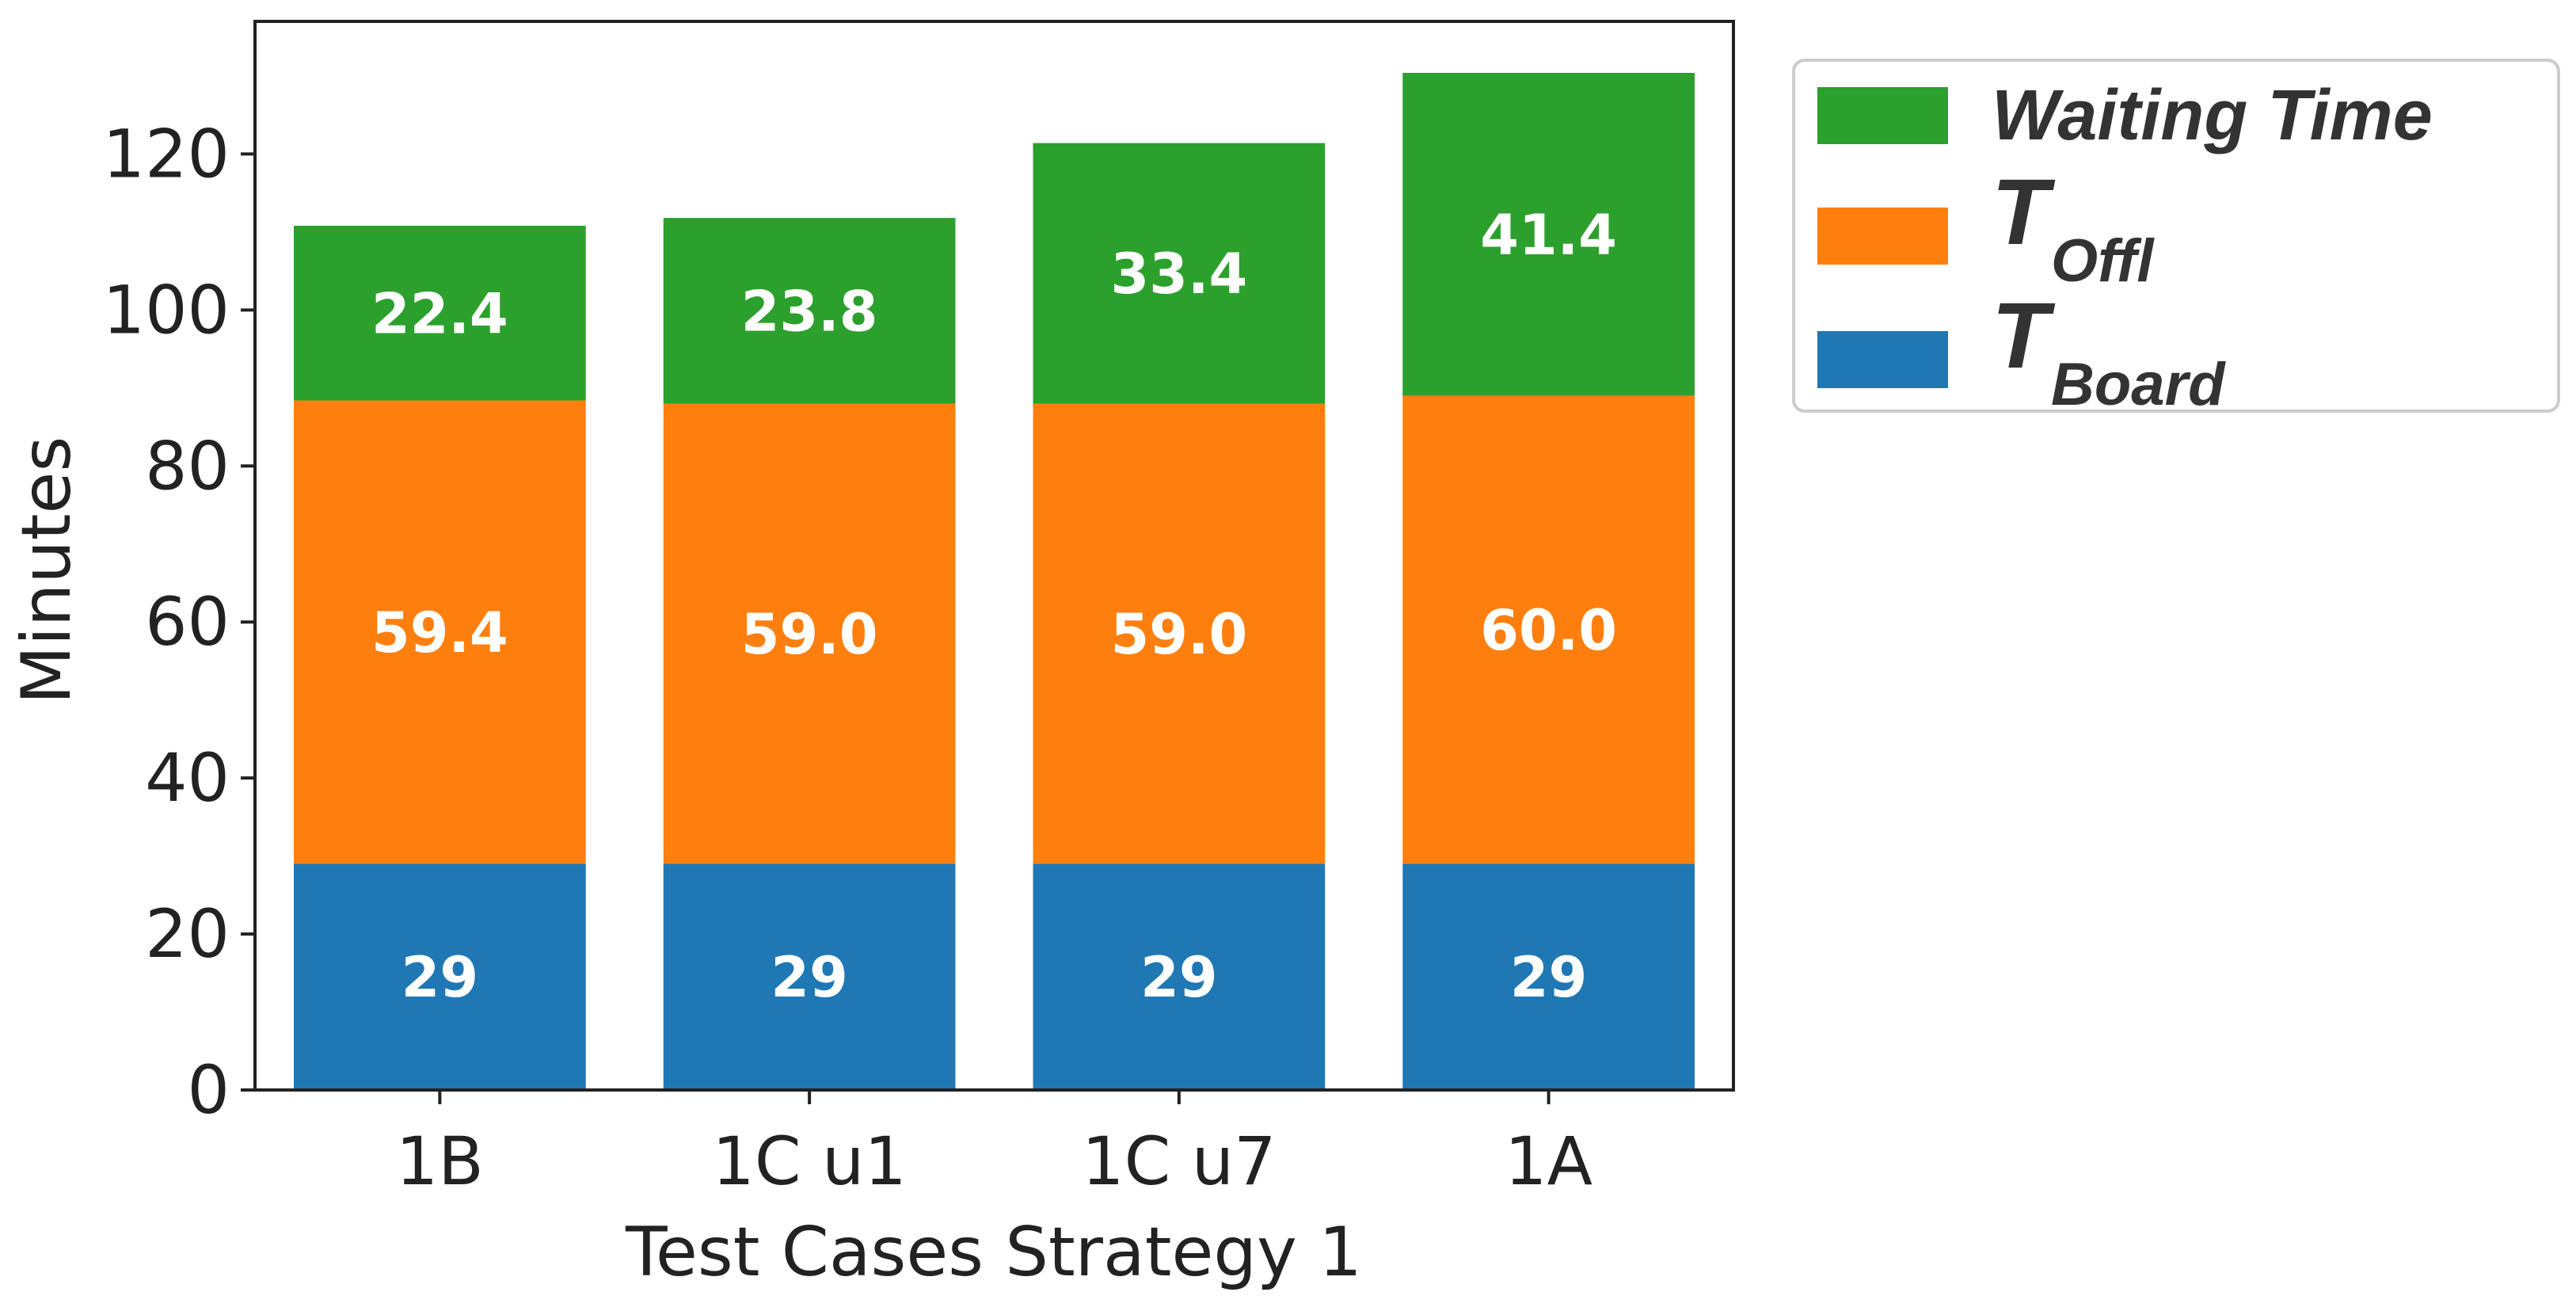 The height and width of the screenshot is (1311, 2576). What do you see at coordinates (187, 934) in the screenshot?
I see `y-tick-label: 20` at bounding box center [187, 934].